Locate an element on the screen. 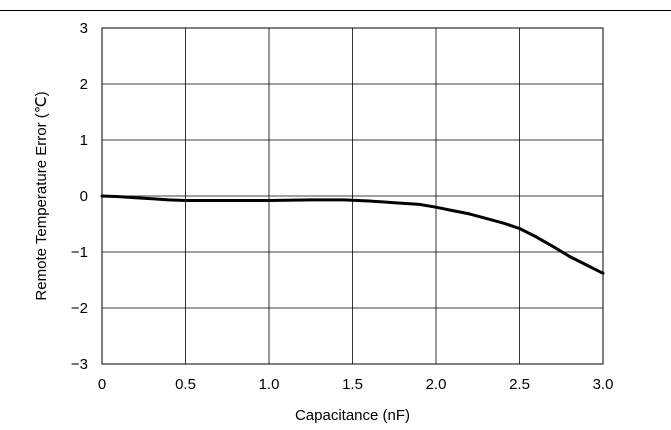 Image resolution: width=671 pixels, height=430 pixels. x-axis-title: Capacitance (nF) is located at coordinates (352, 415).